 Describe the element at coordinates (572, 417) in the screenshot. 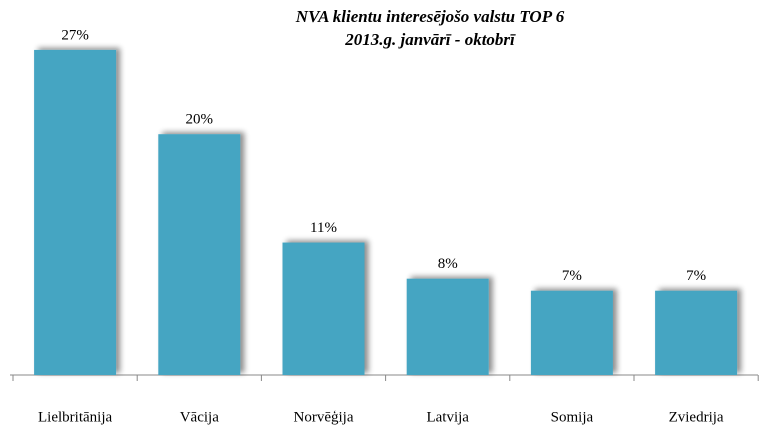

I see `x-tick-label: Somija` at that location.